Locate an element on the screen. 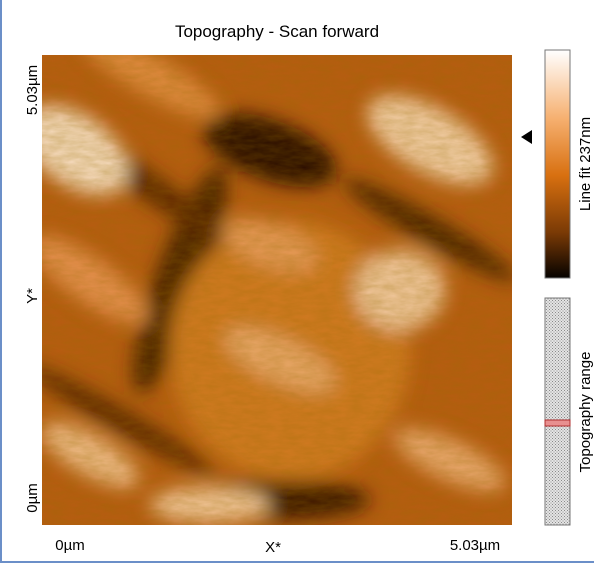 This screenshot has height=568, width=594. title: Topography - Scan forward is located at coordinates (277, 31).